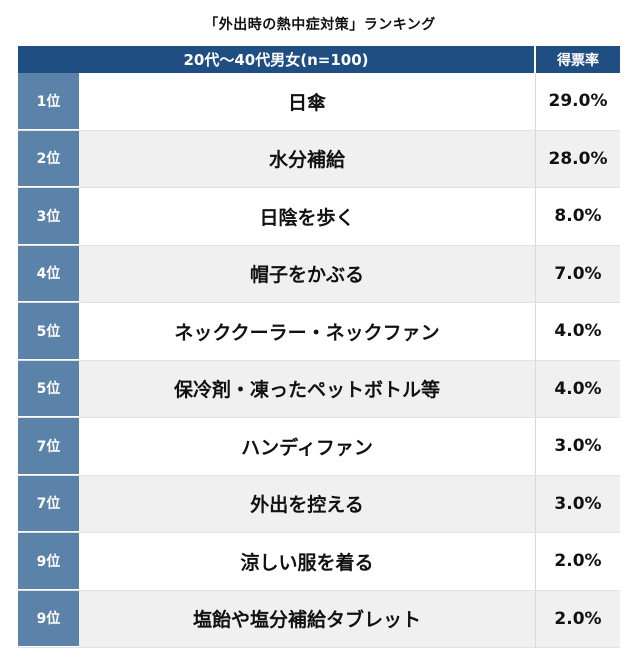  I want to click on item-cell: 水分補給, so click(307, 158).